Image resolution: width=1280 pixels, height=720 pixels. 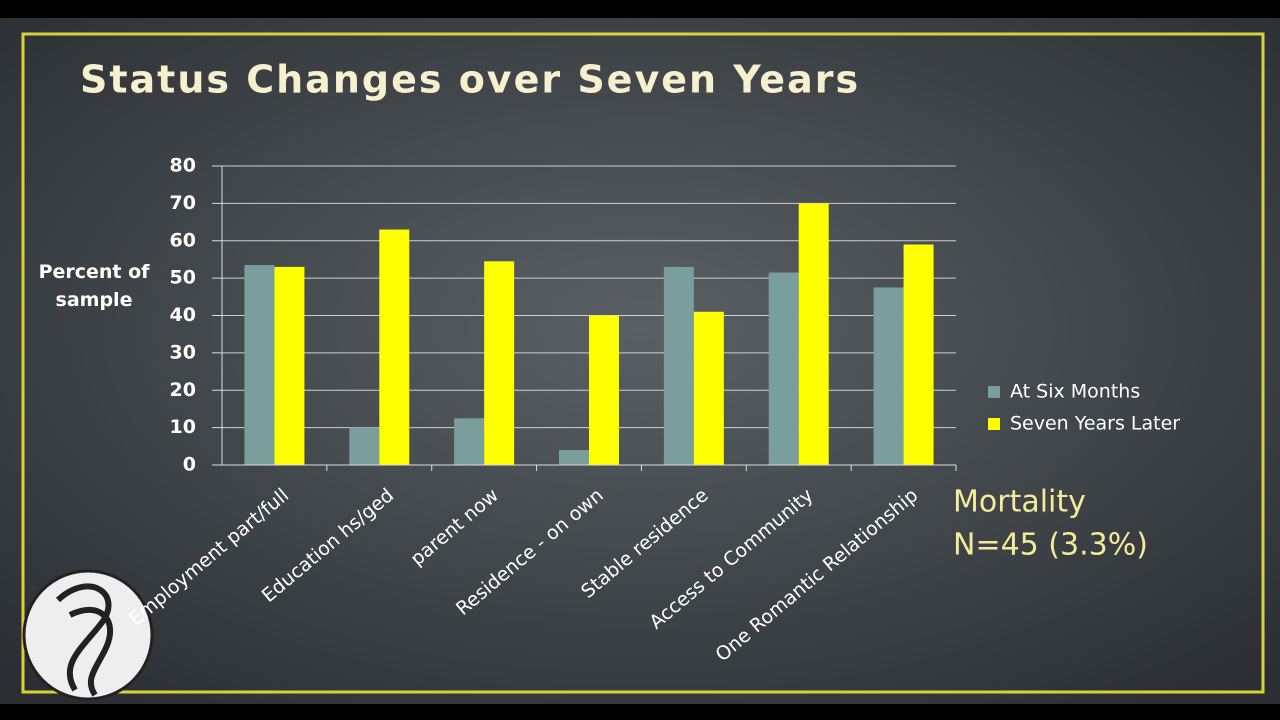 What do you see at coordinates (183, 390) in the screenshot?
I see `y-tick-label: 20` at bounding box center [183, 390].